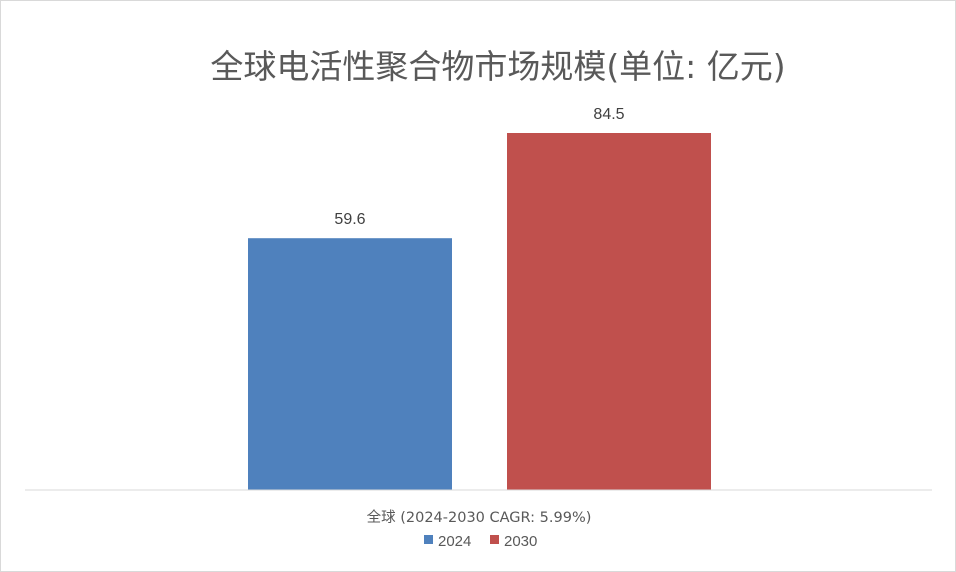 The image size is (956, 572). I want to click on bar-2024, so click(350, 364).